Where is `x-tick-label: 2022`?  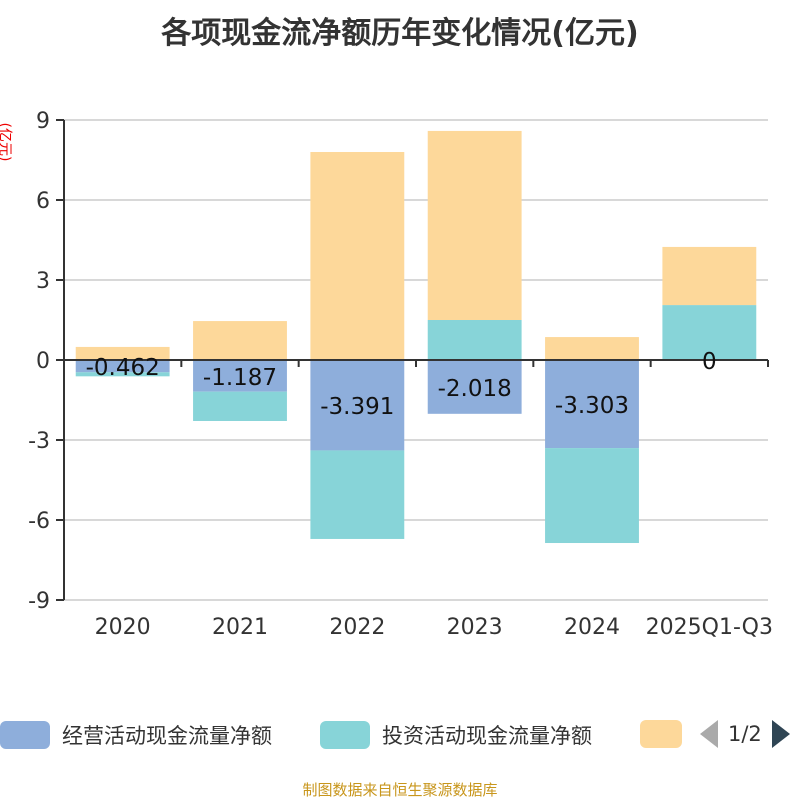 x-tick-label: 2022 is located at coordinates (357, 627).